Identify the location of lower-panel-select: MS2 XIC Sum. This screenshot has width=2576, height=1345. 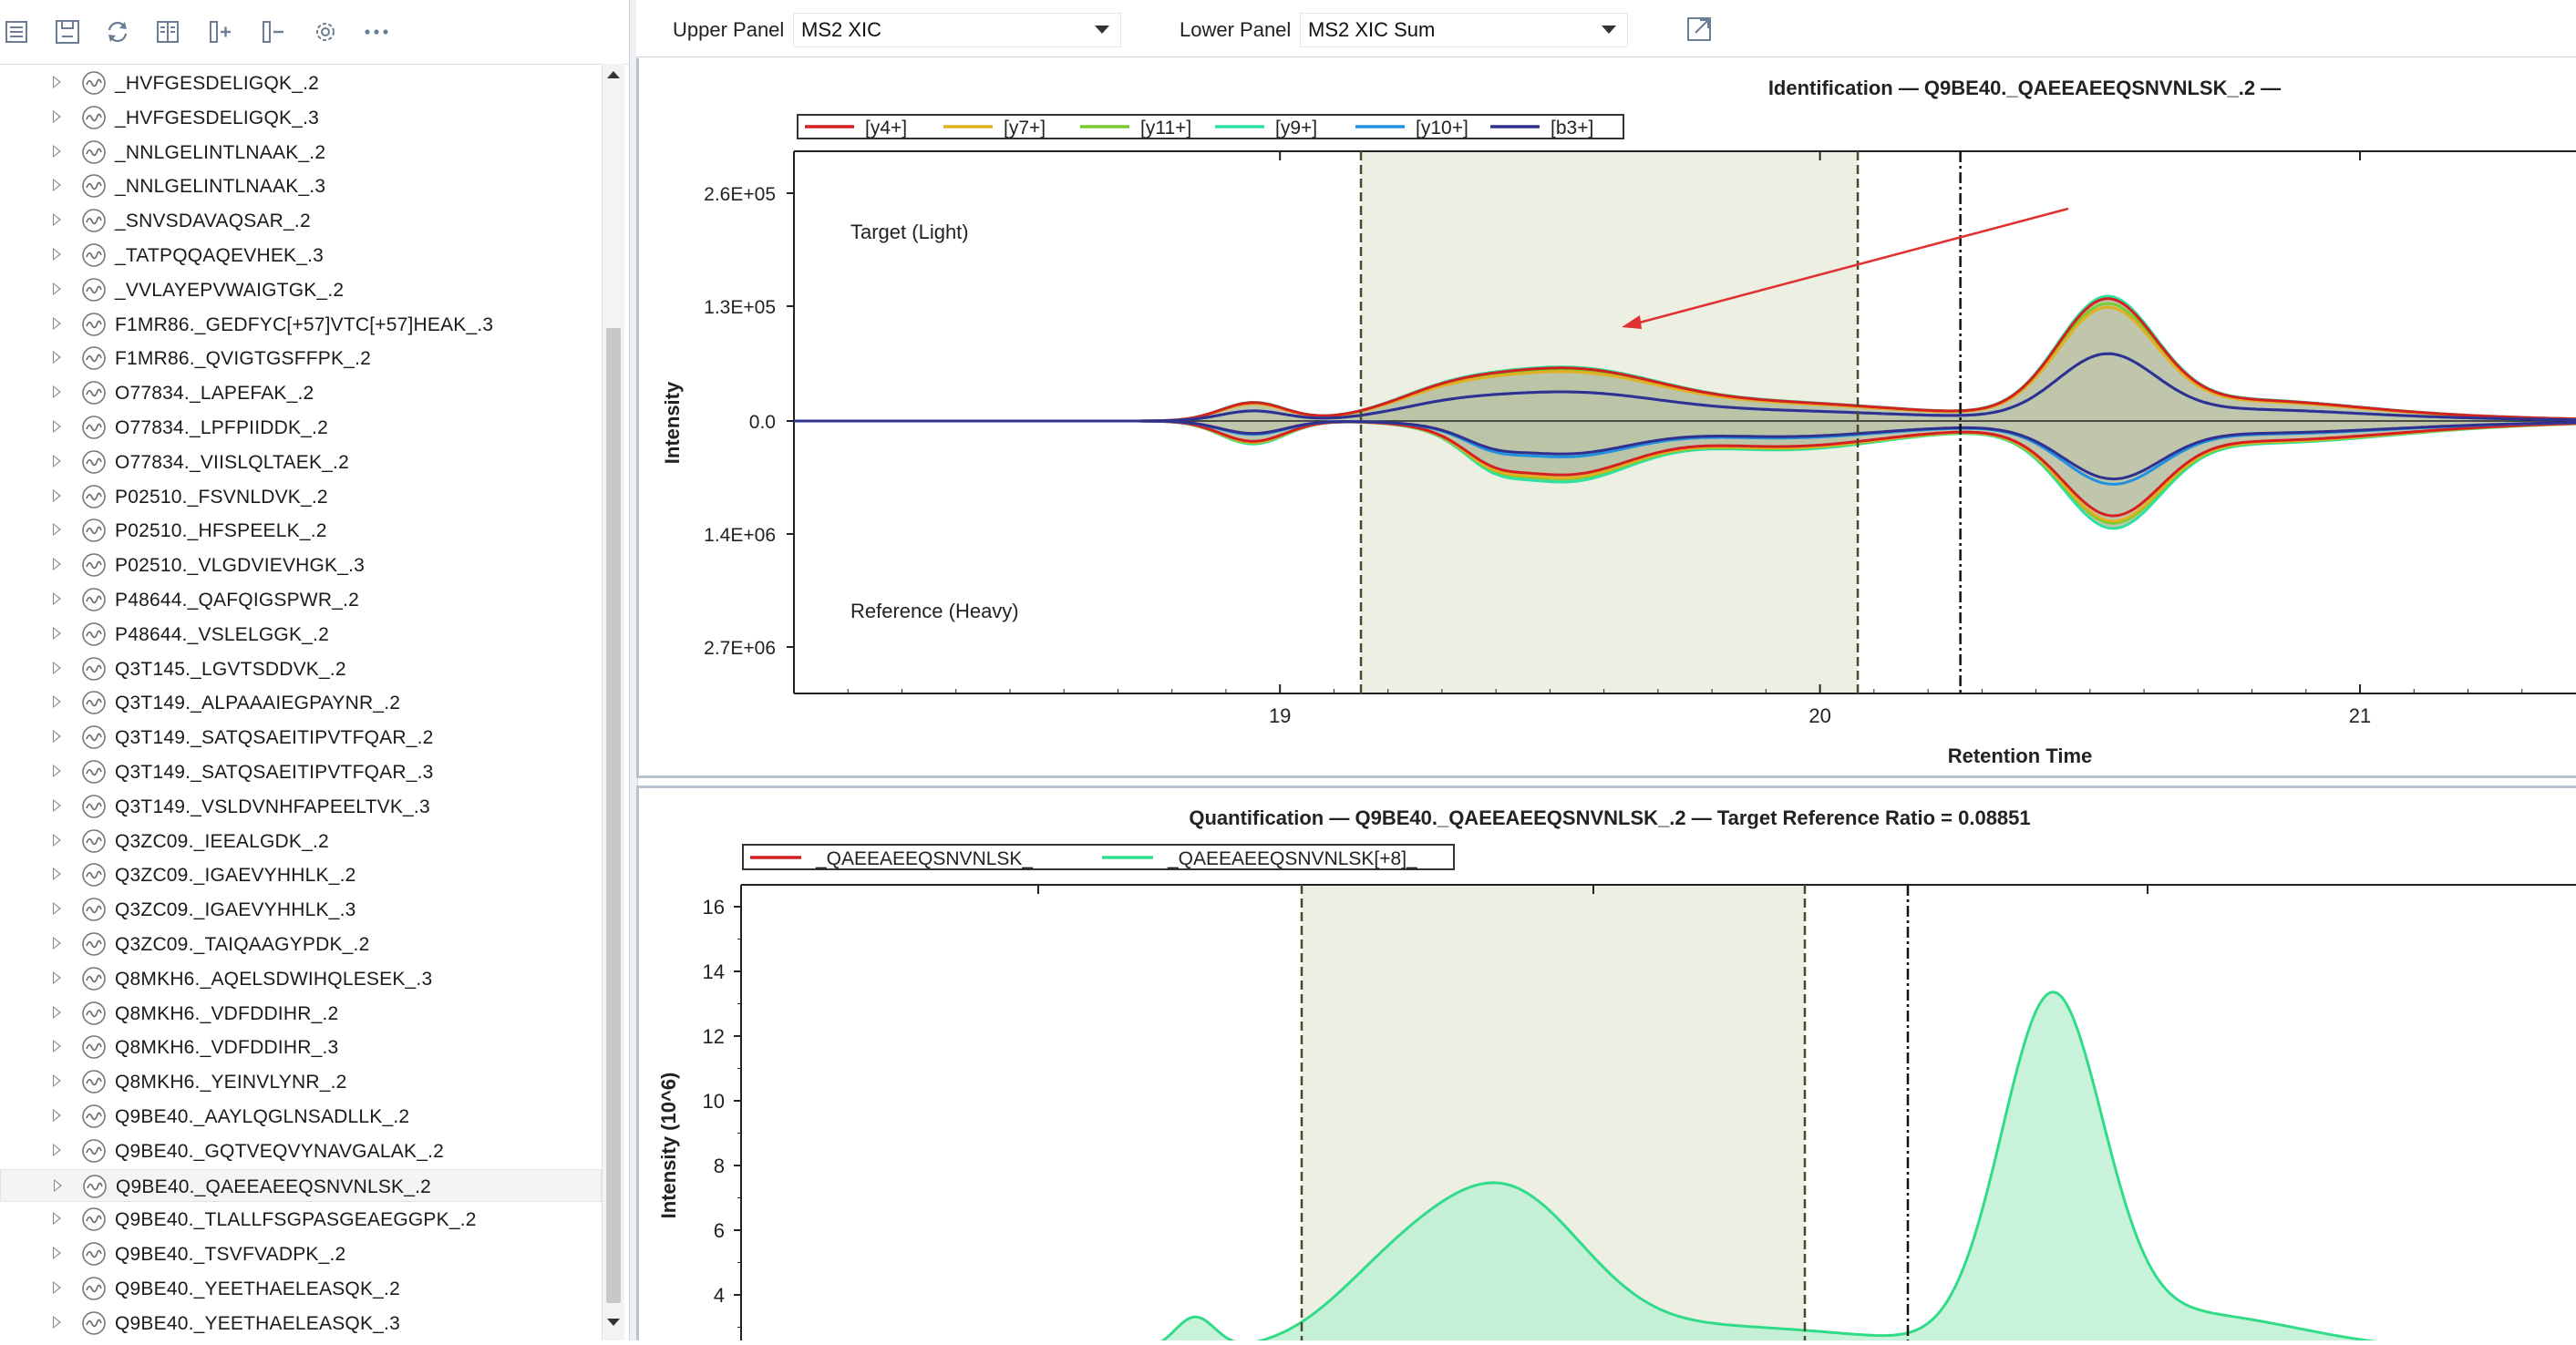
(1464, 30).